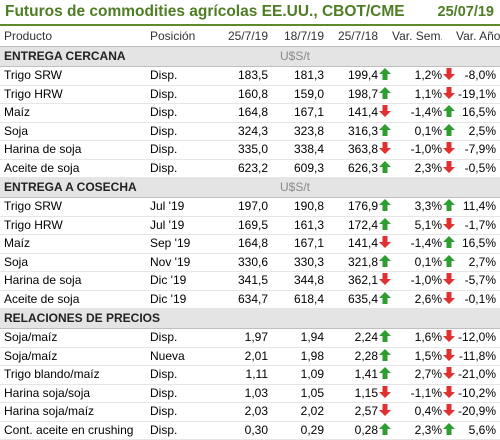  Describe the element at coordinates (296, 207) in the screenshot. I see `price-week-ago-cell: 190,8` at that location.